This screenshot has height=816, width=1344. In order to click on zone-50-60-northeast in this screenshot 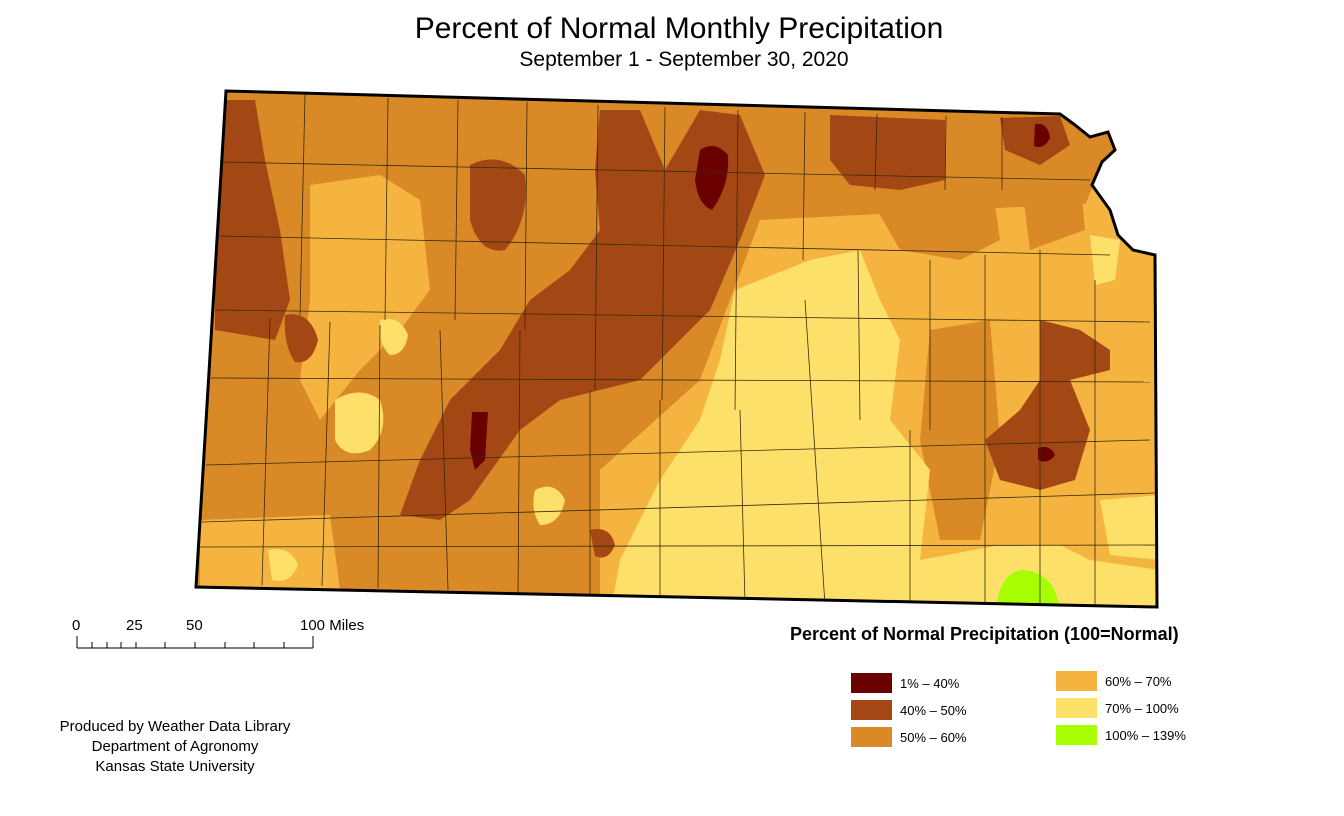, I will do `click(930, 215)`.